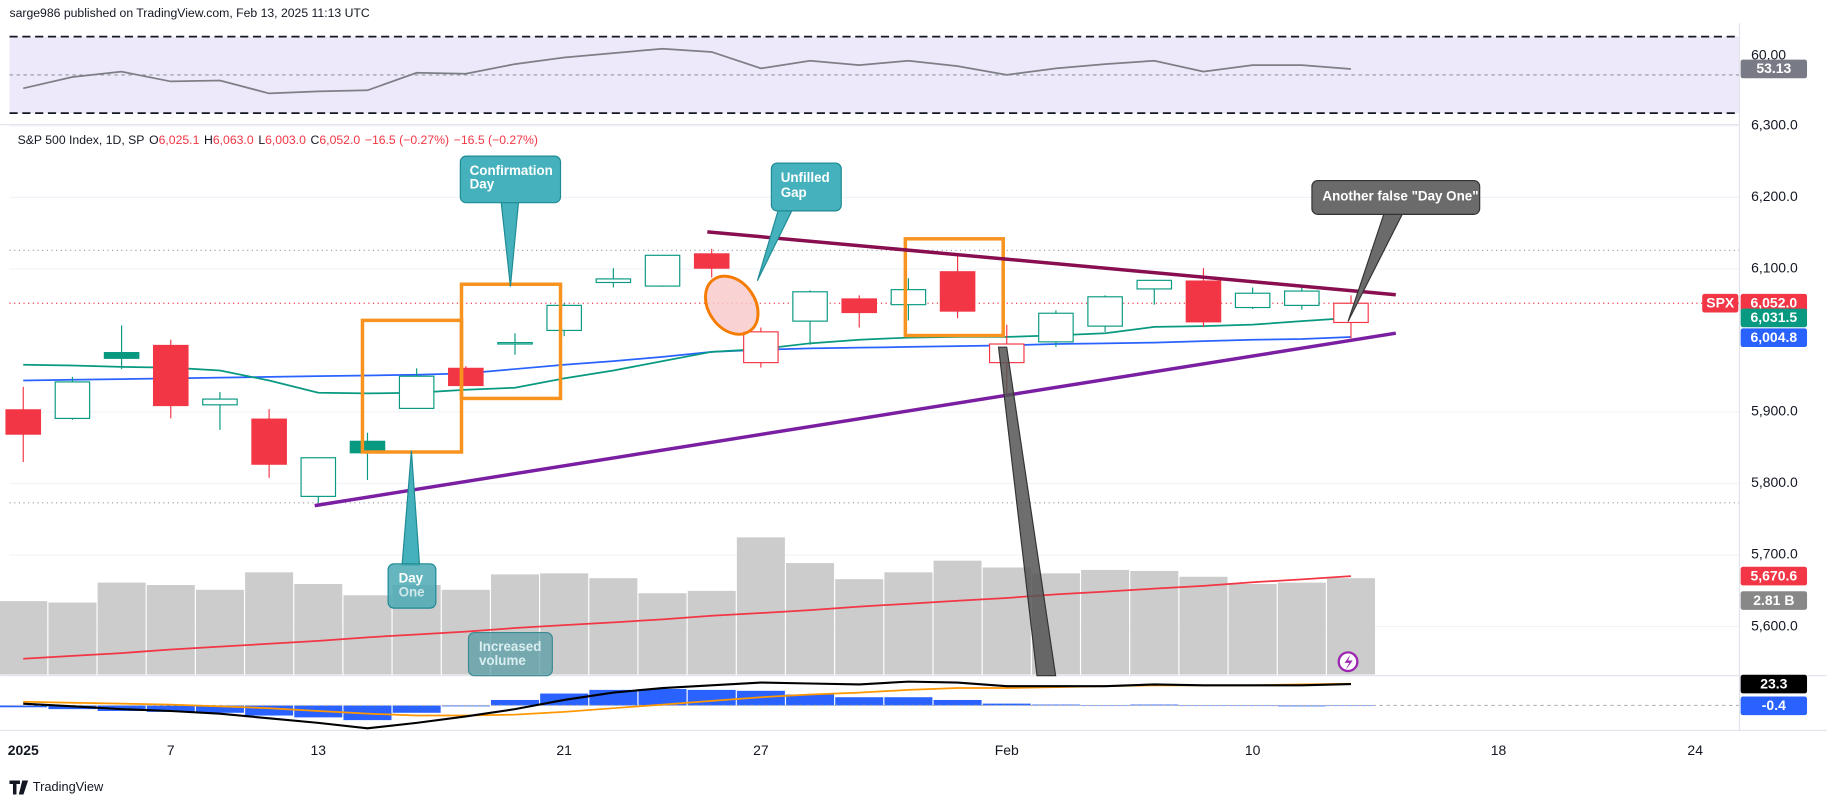 The image size is (1827, 805). I want to click on price-tag-label: 6,004.8, so click(1774, 337).